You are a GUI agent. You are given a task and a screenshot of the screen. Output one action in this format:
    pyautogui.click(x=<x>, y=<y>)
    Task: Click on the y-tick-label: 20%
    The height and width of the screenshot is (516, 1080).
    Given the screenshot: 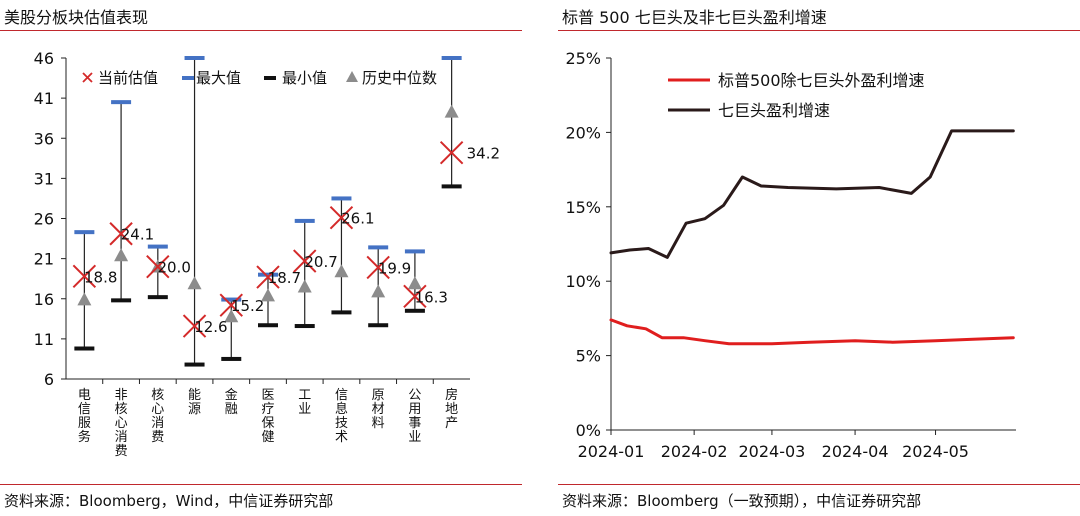 What is the action you would take?
    pyautogui.click(x=583, y=132)
    